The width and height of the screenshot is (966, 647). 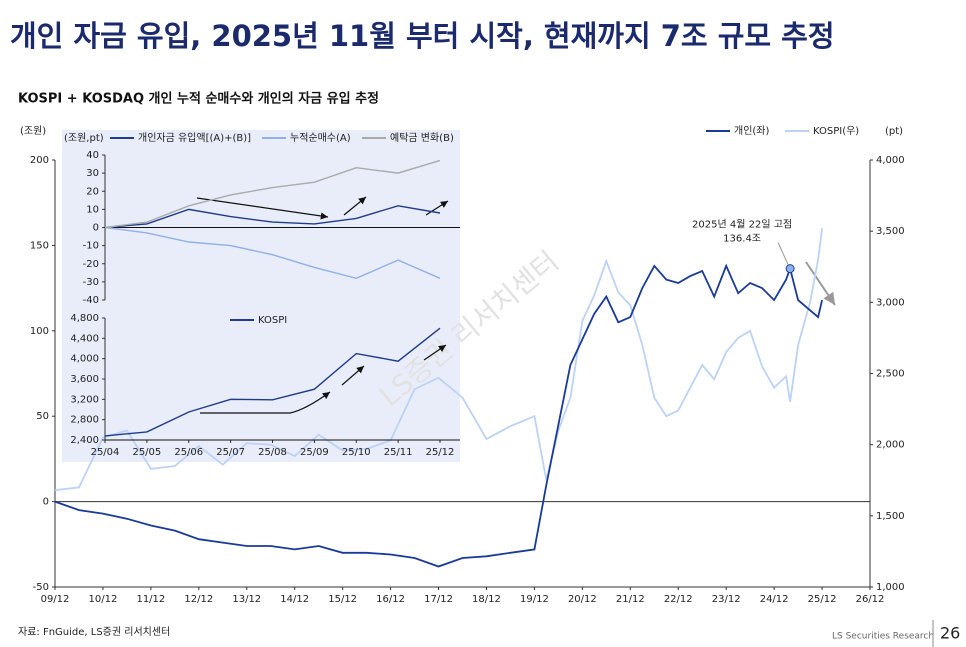 What do you see at coordinates (246, 599) in the screenshot?
I see `x-tick-label: 13/12` at bounding box center [246, 599].